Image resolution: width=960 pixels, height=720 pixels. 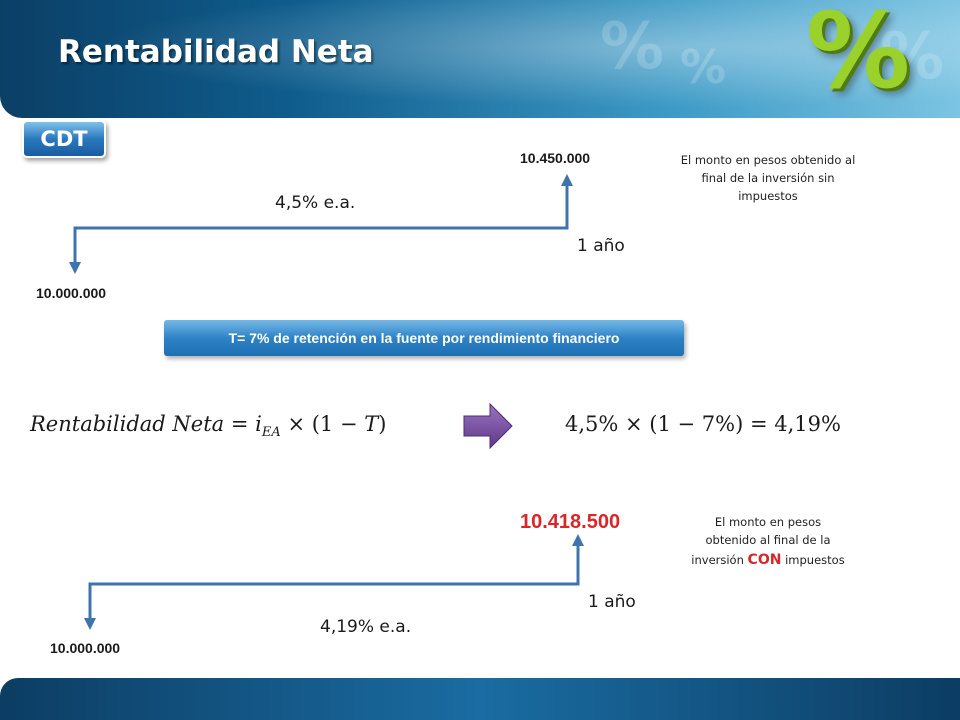 I want to click on net-return-formula: Rentabilidad Neta = iEA × (1 − T), so click(x=208, y=426).